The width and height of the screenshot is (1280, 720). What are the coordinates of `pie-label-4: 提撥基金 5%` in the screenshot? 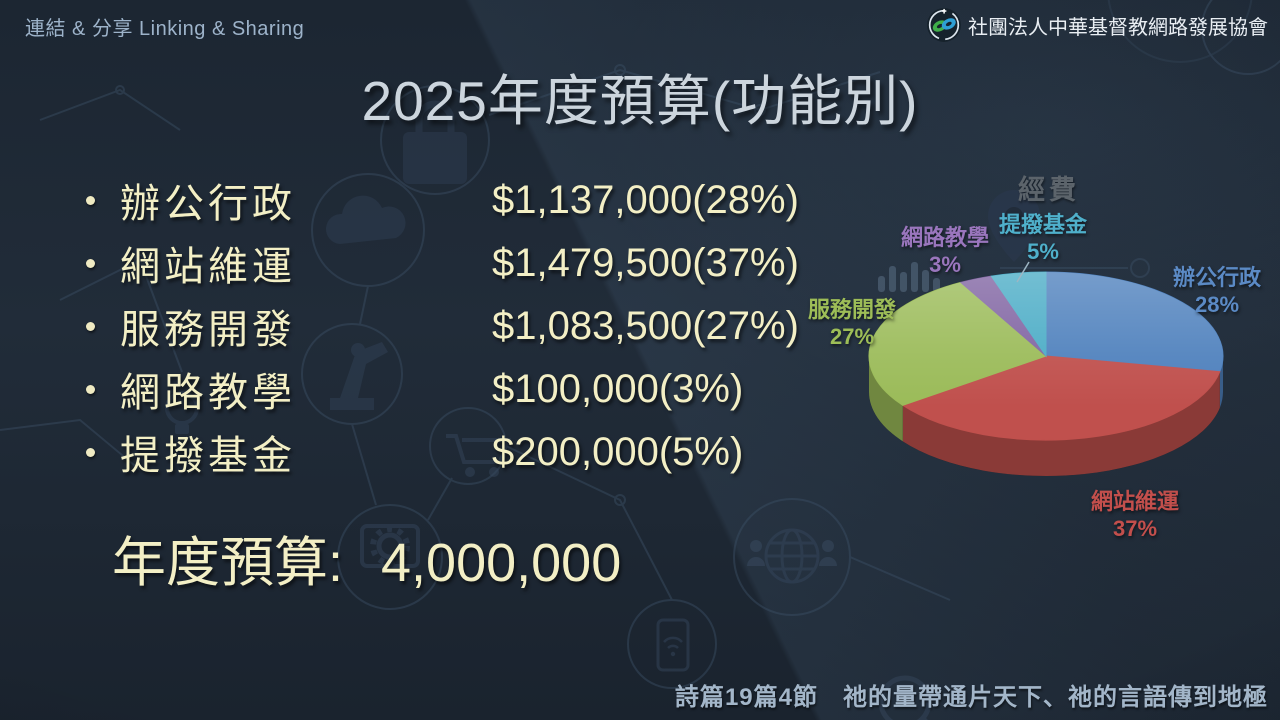 It's located at (1043, 238).